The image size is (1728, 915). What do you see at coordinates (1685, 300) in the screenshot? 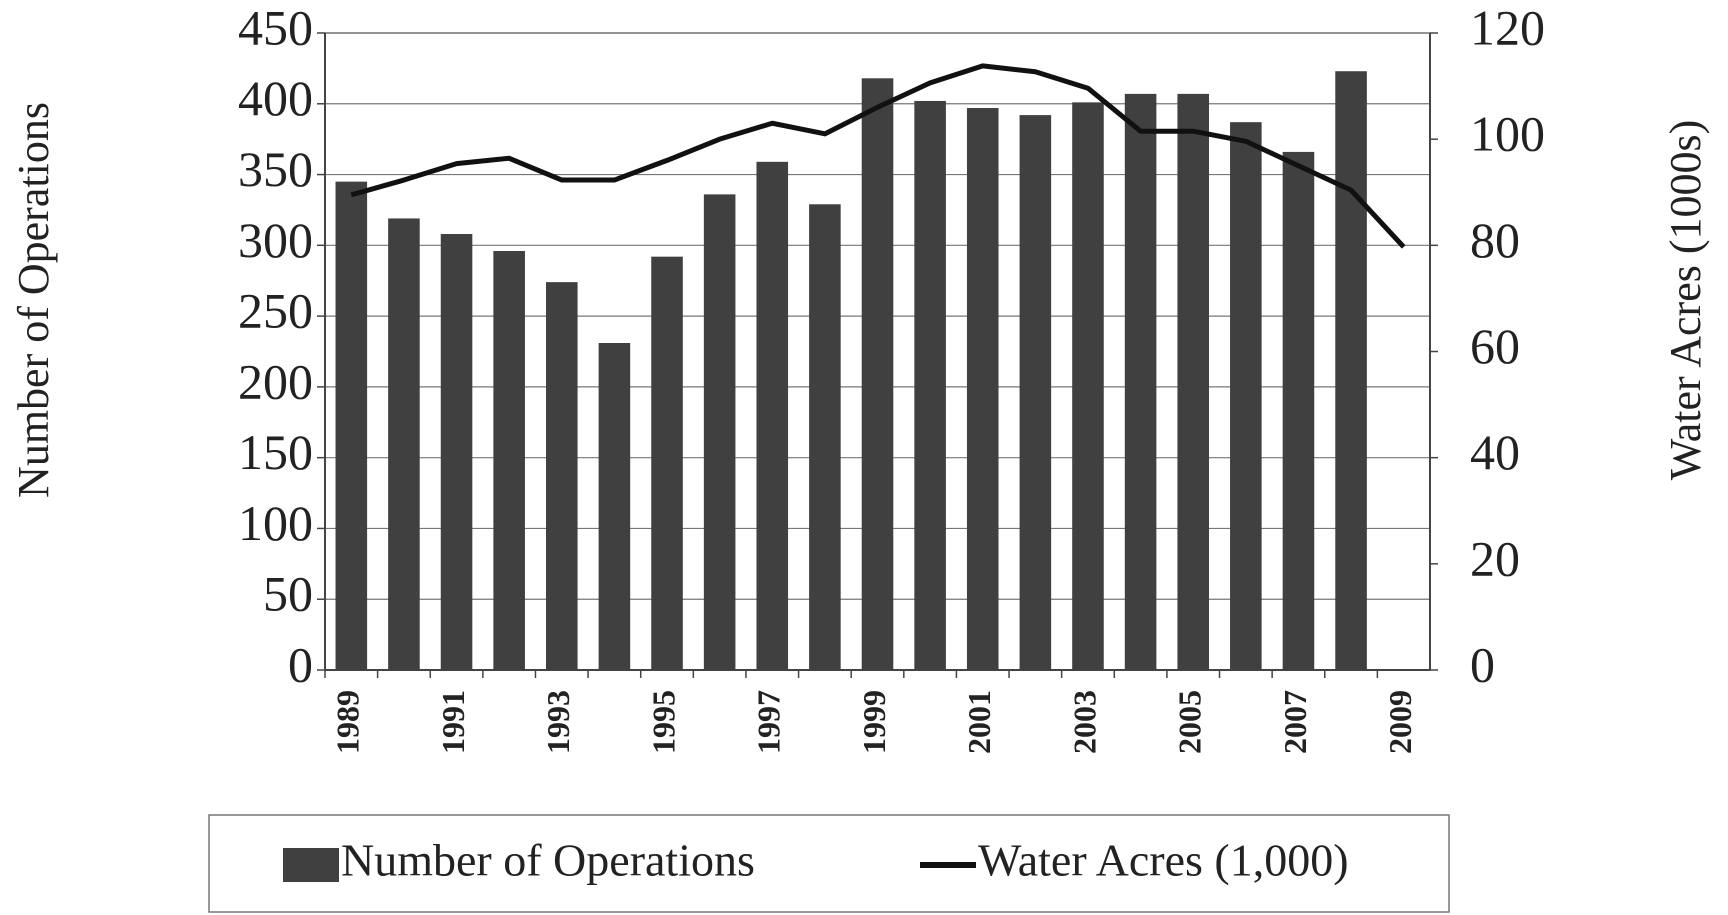
I see `y2-axis-label: Water Acres (1000s)` at bounding box center [1685, 300].